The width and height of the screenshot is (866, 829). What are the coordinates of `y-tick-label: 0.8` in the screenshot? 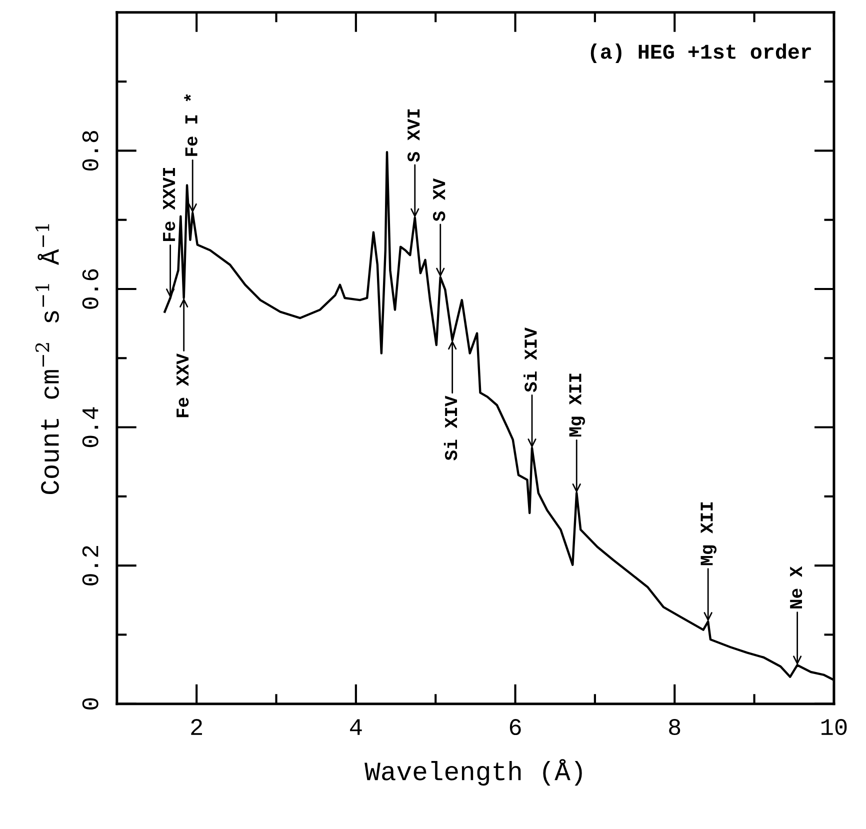 It's located at (90, 151).